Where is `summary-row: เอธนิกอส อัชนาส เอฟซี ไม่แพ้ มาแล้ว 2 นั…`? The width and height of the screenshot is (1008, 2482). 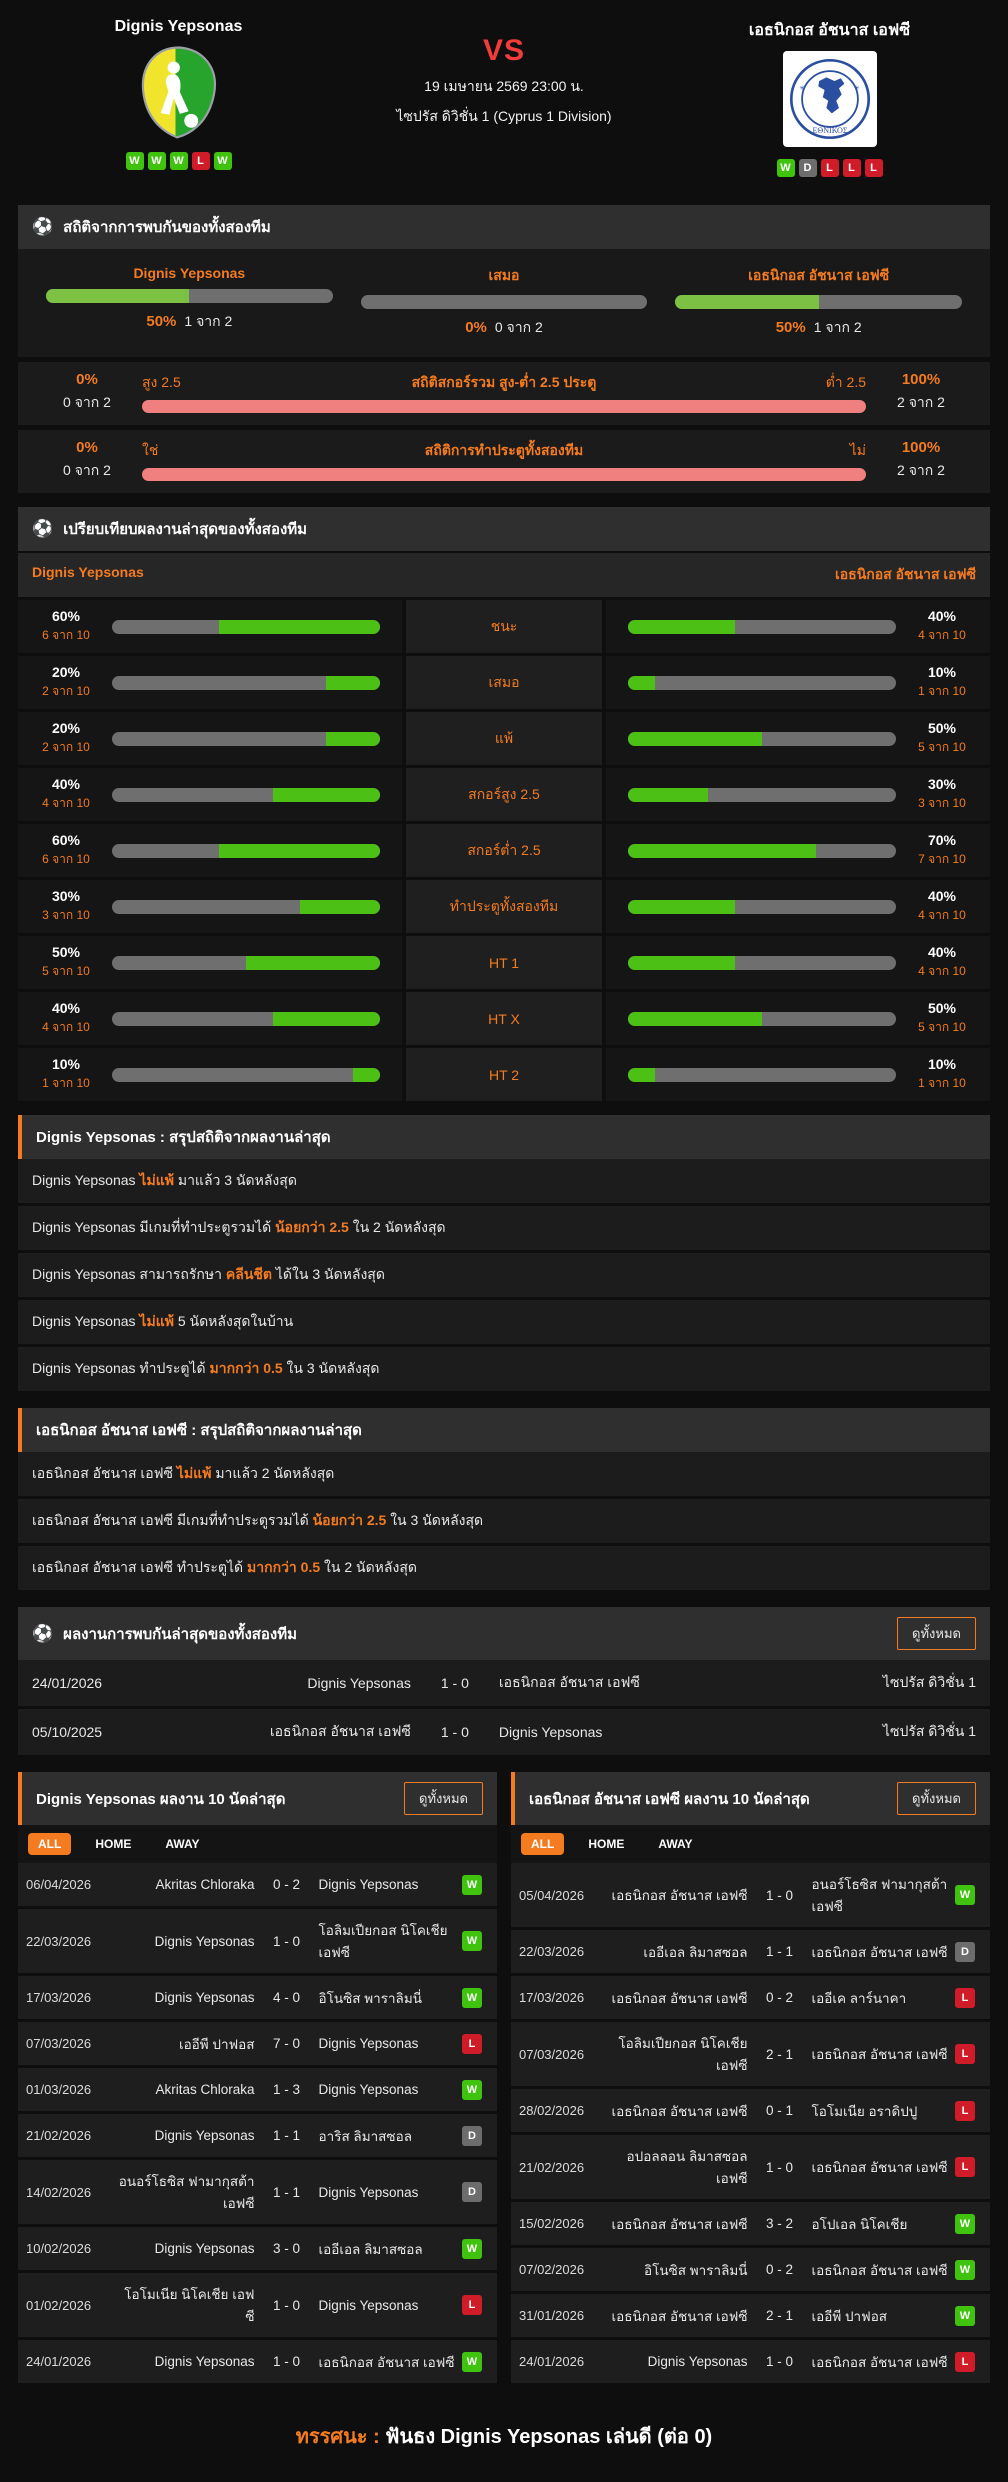 summary-row: เอธนิกอส อัชนาส เอฟซี ไม่แพ้ มาแล้ว 2 นั… is located at coordinates (504, 1475).